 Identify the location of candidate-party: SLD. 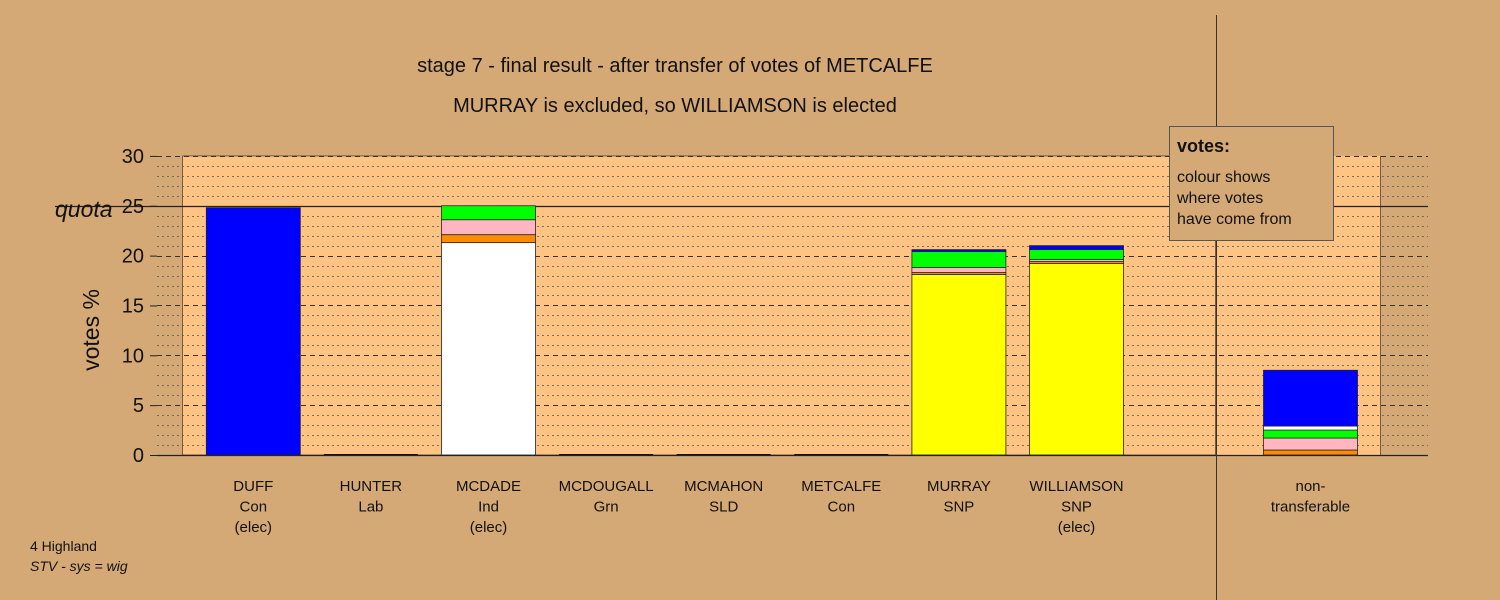
(723, 507).